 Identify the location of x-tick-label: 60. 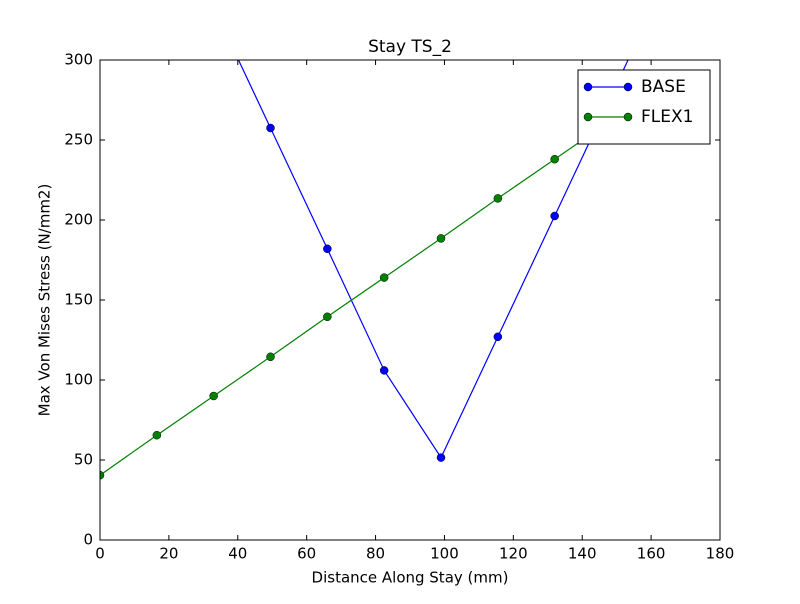
(306, 554).